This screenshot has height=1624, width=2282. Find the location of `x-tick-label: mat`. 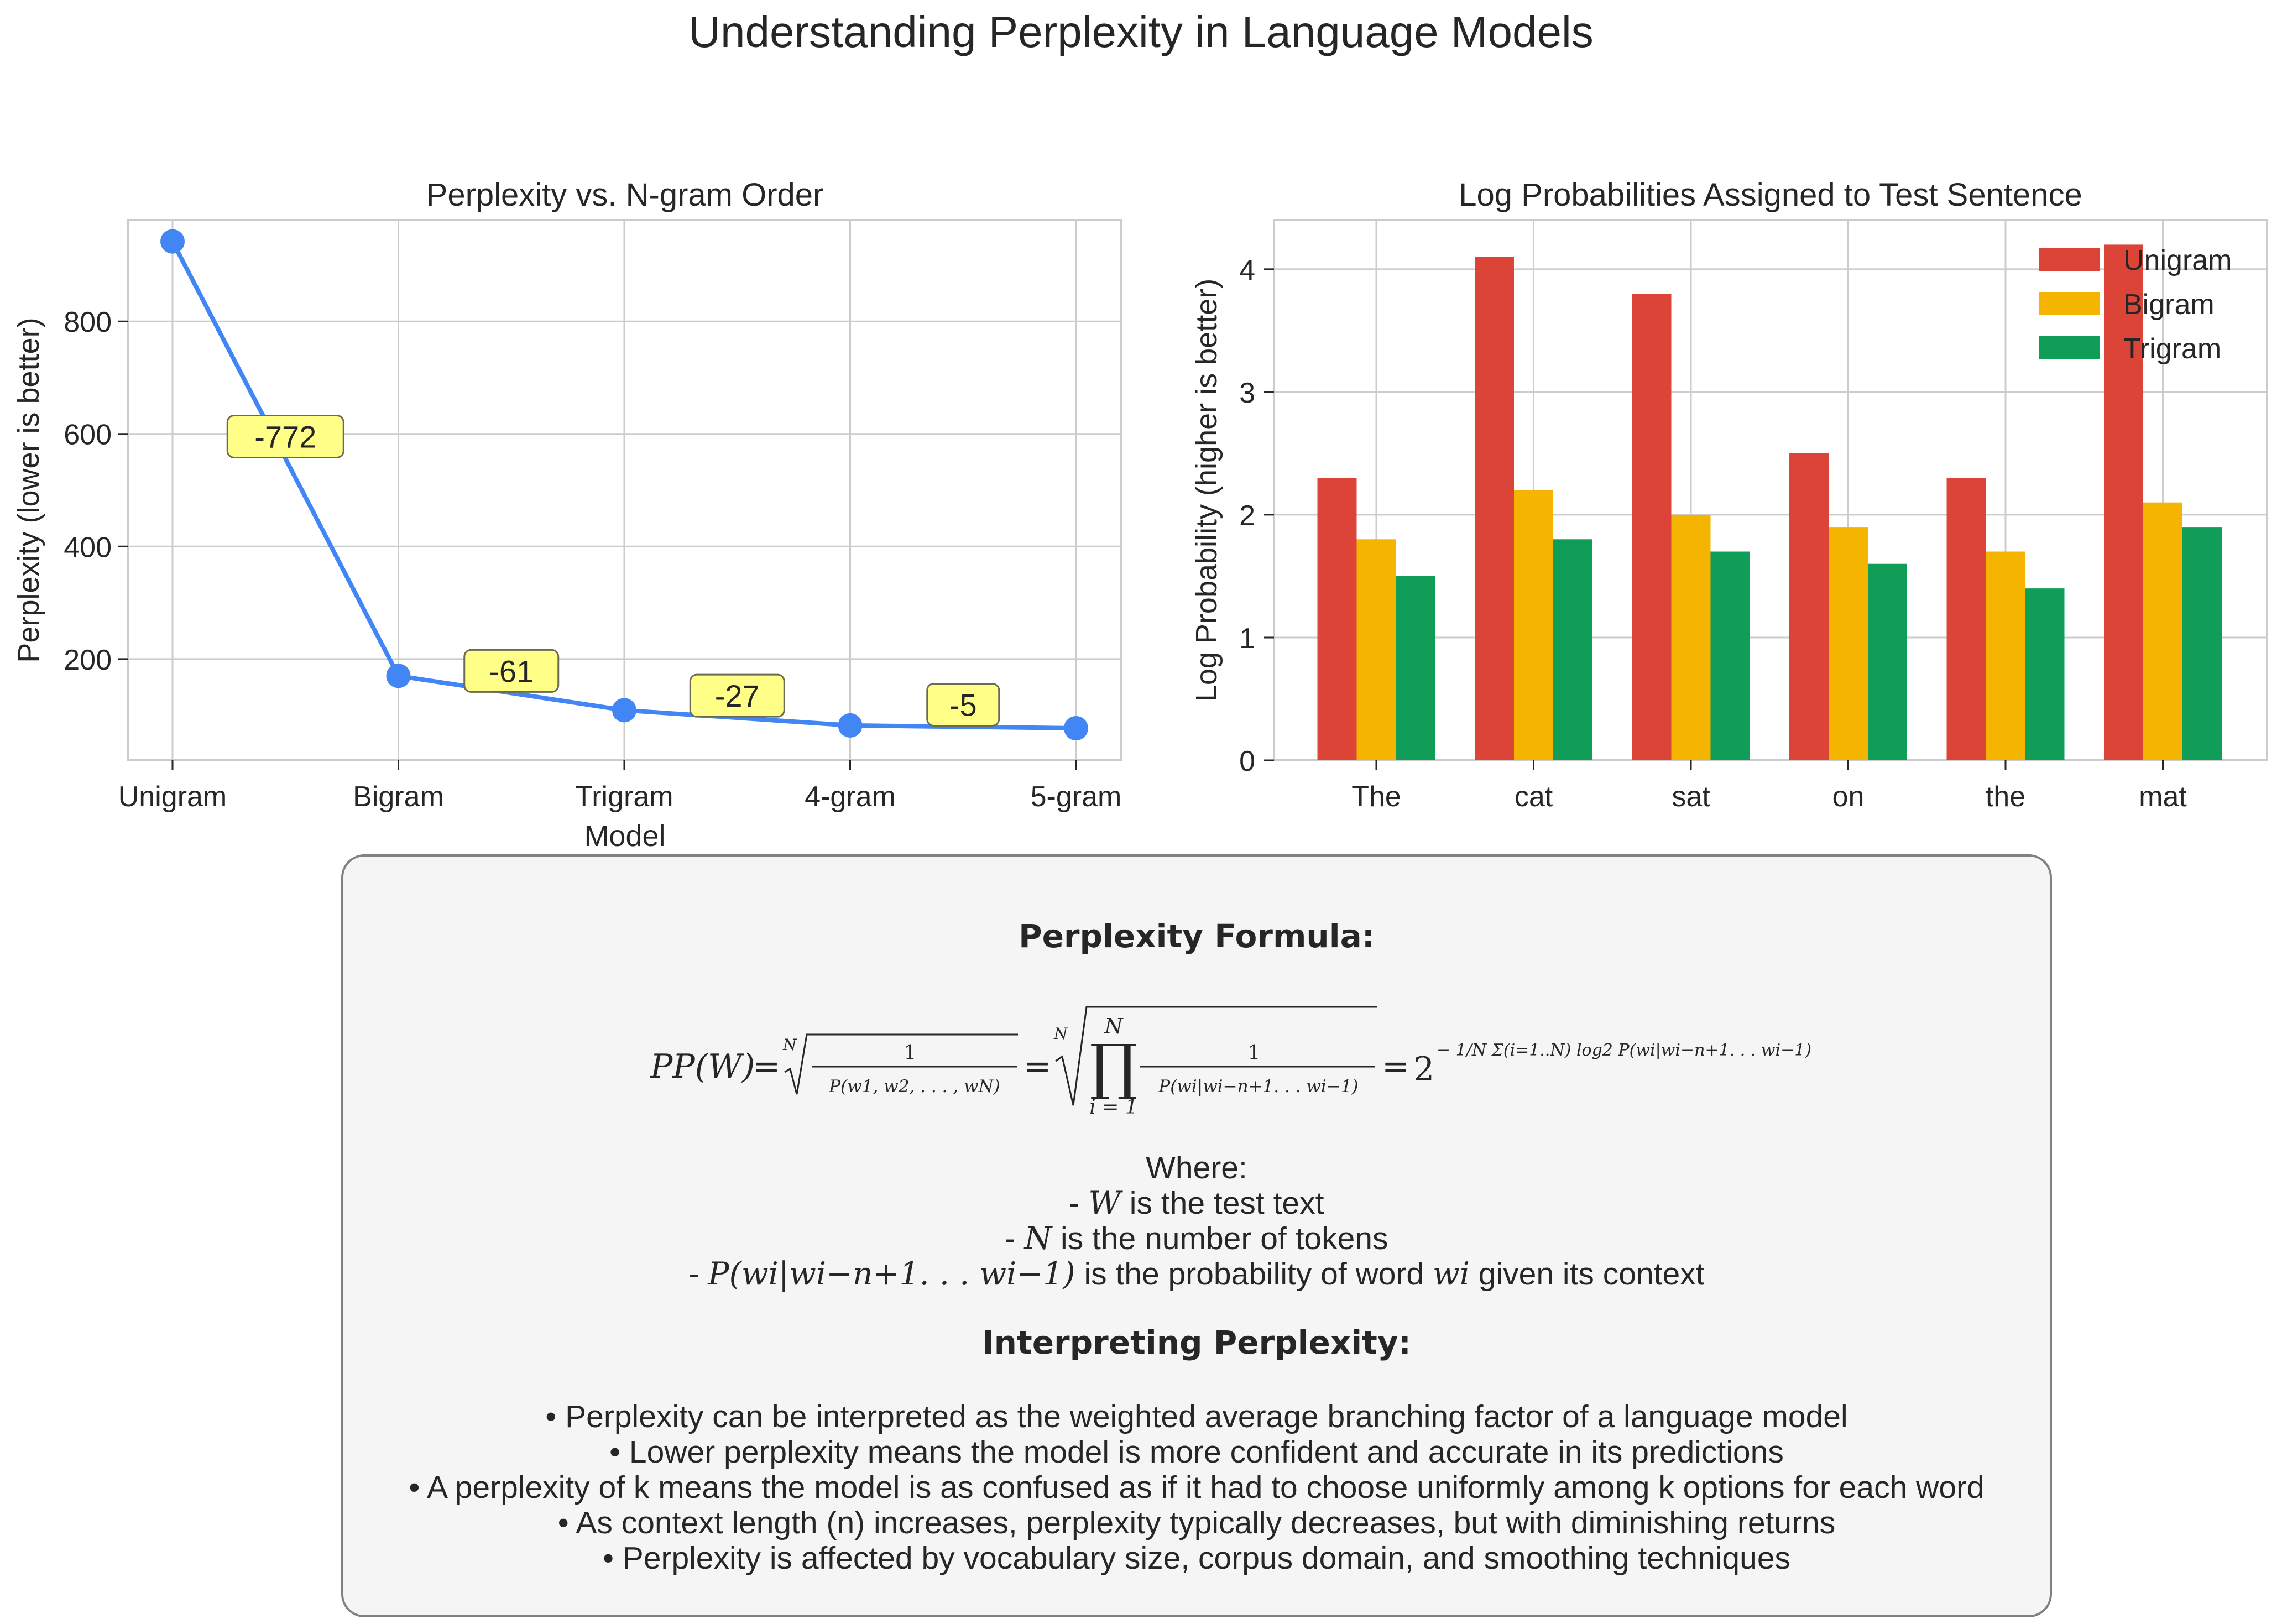

x-tick-label: mat is located at coordinates (2163, 797).